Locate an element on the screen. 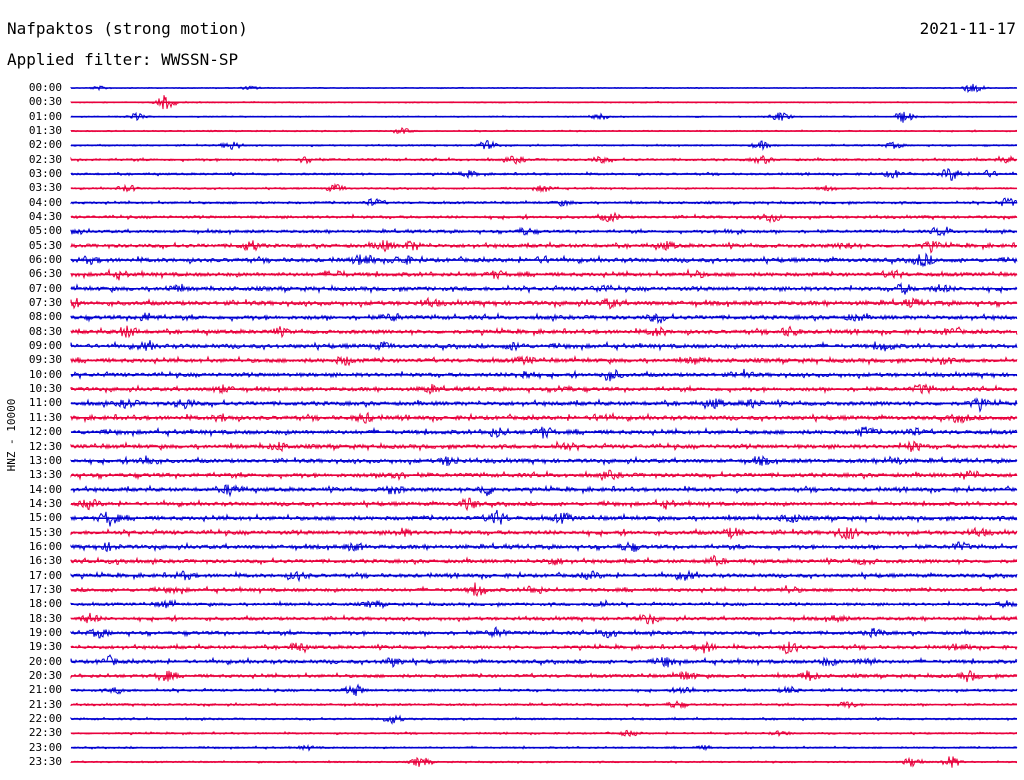 The width and height of the screenshot is (1024, 780). time-label: 17:30 is located at coordinates (45, 589).